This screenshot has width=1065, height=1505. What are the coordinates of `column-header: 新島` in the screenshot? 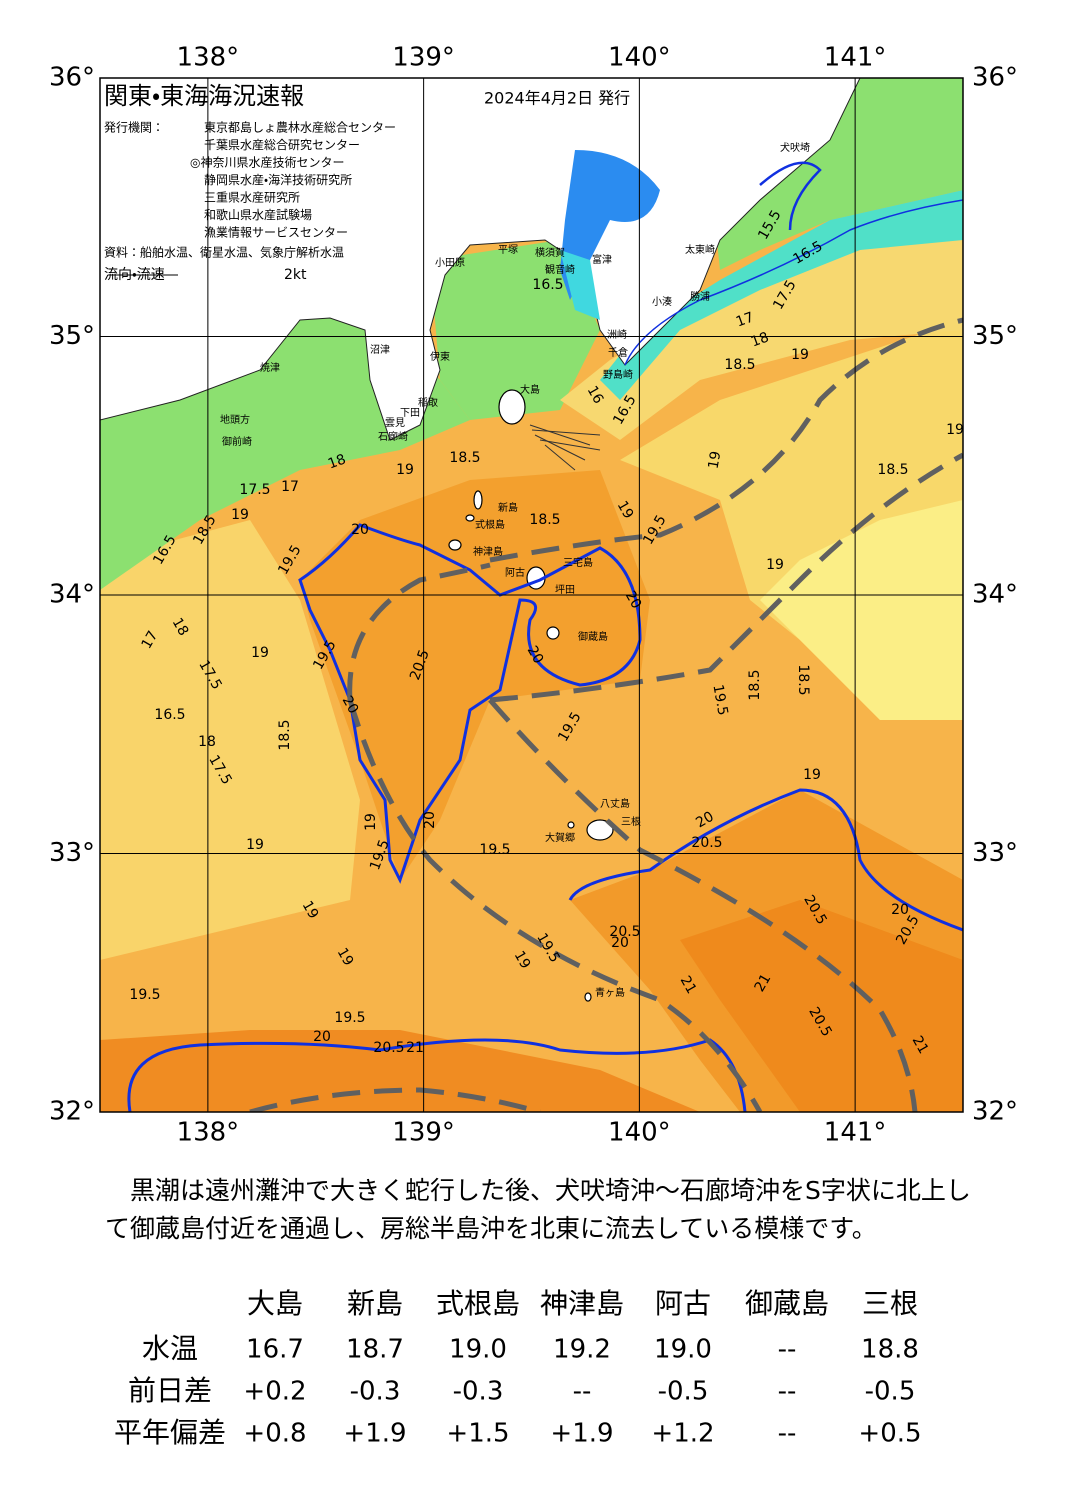 It's located at (375, 1303).